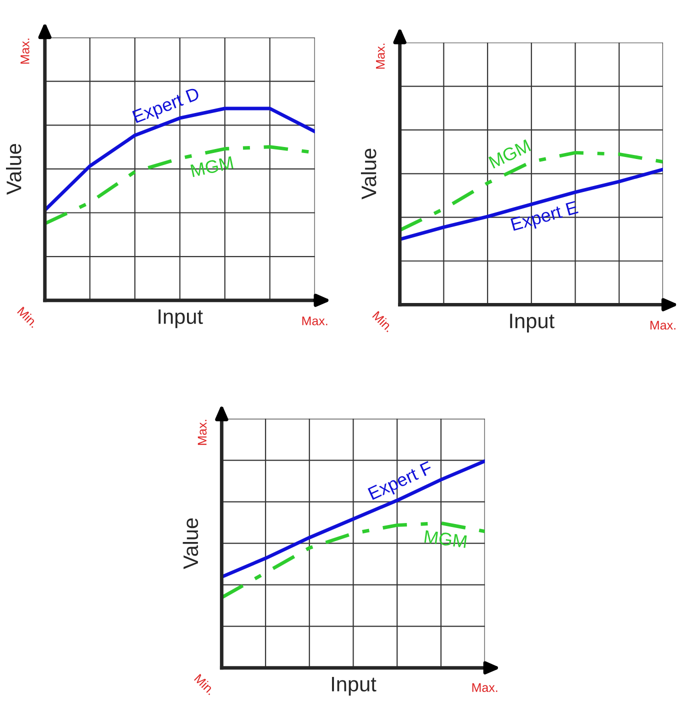  What do you see at coordinates (545, 217) in the screenshot?
I see `text: Expert E` at bounding box center [545, 217].